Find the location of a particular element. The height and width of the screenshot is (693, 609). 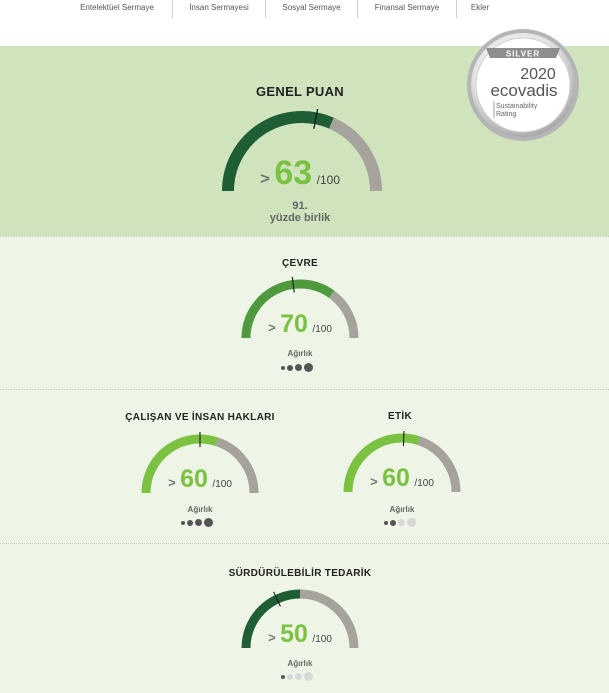

percentile-label: yüzde birlik is located at coordinates (300, 218).